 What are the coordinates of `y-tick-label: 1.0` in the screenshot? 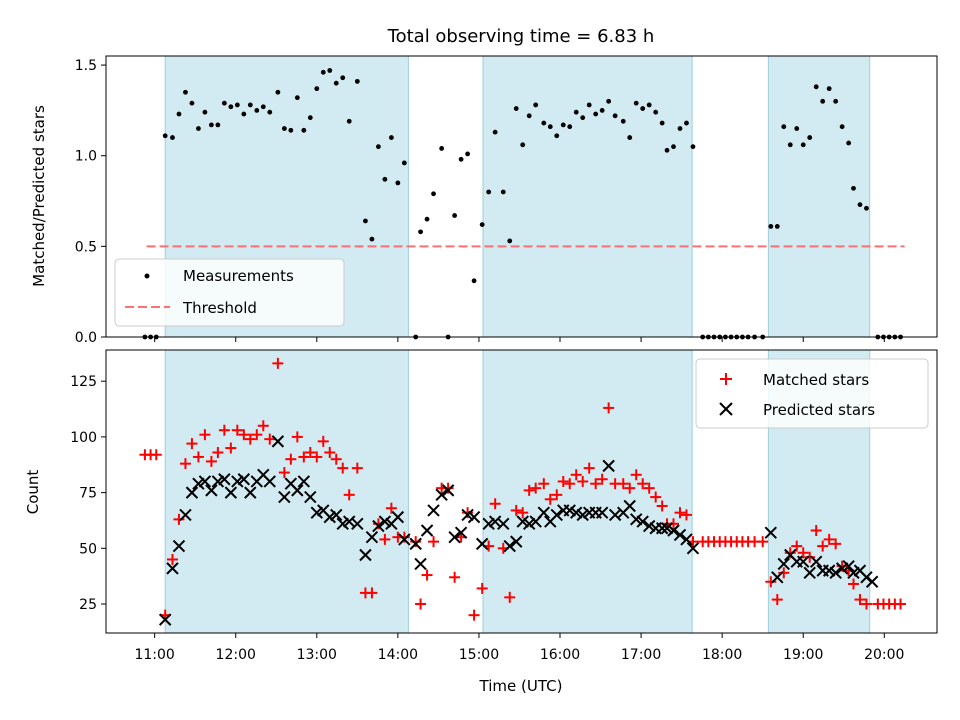 It's located at (86, 157).